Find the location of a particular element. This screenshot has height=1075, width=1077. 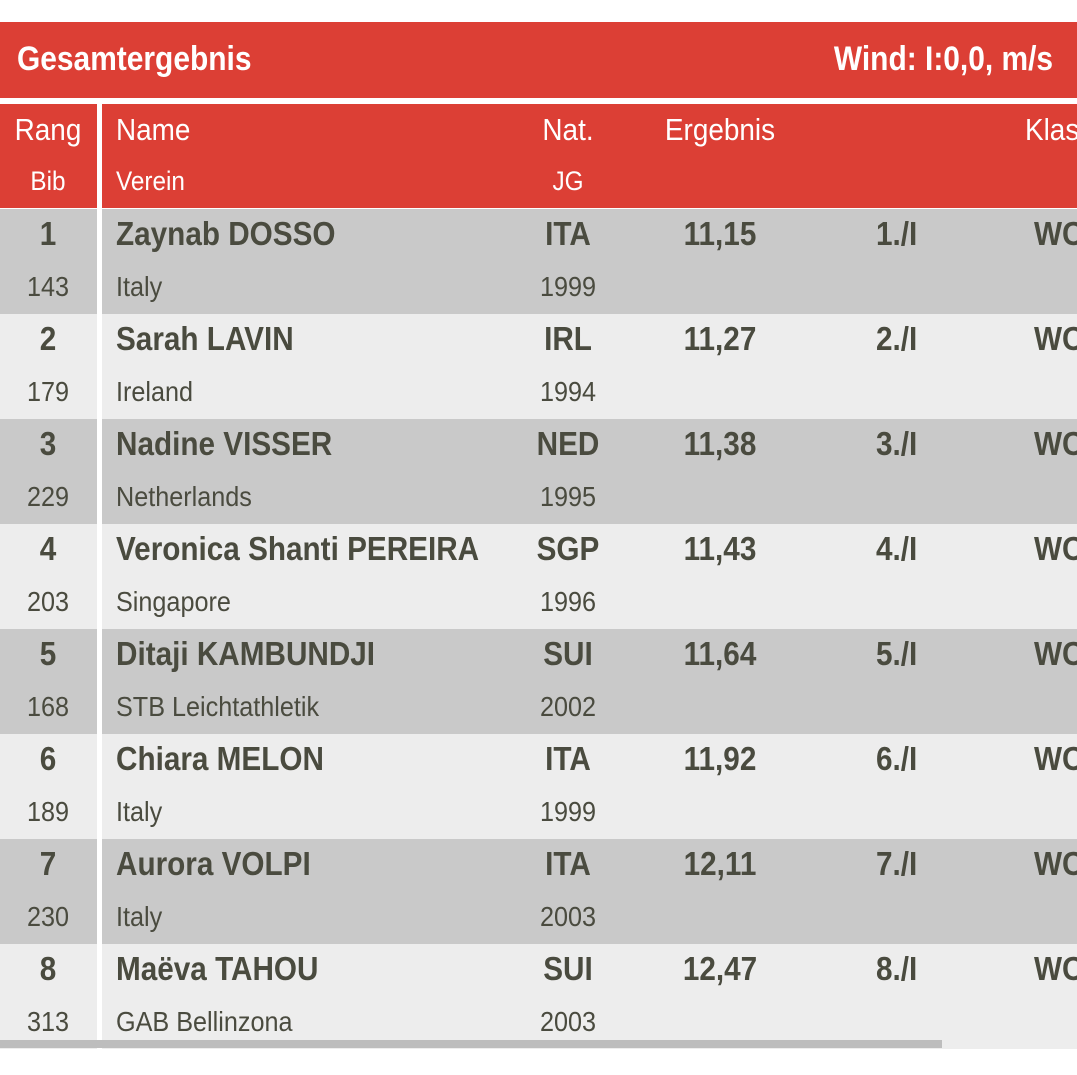

birth-year-cell: 2002 is located at coordinates (568, 706).